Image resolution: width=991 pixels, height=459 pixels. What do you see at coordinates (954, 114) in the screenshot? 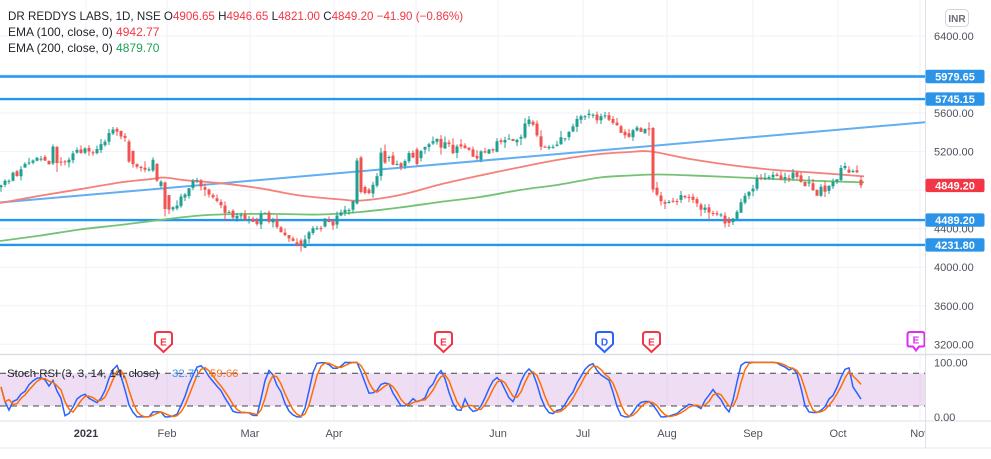
I see `svg-text: 5600.00` at bounding box center [954, 114].